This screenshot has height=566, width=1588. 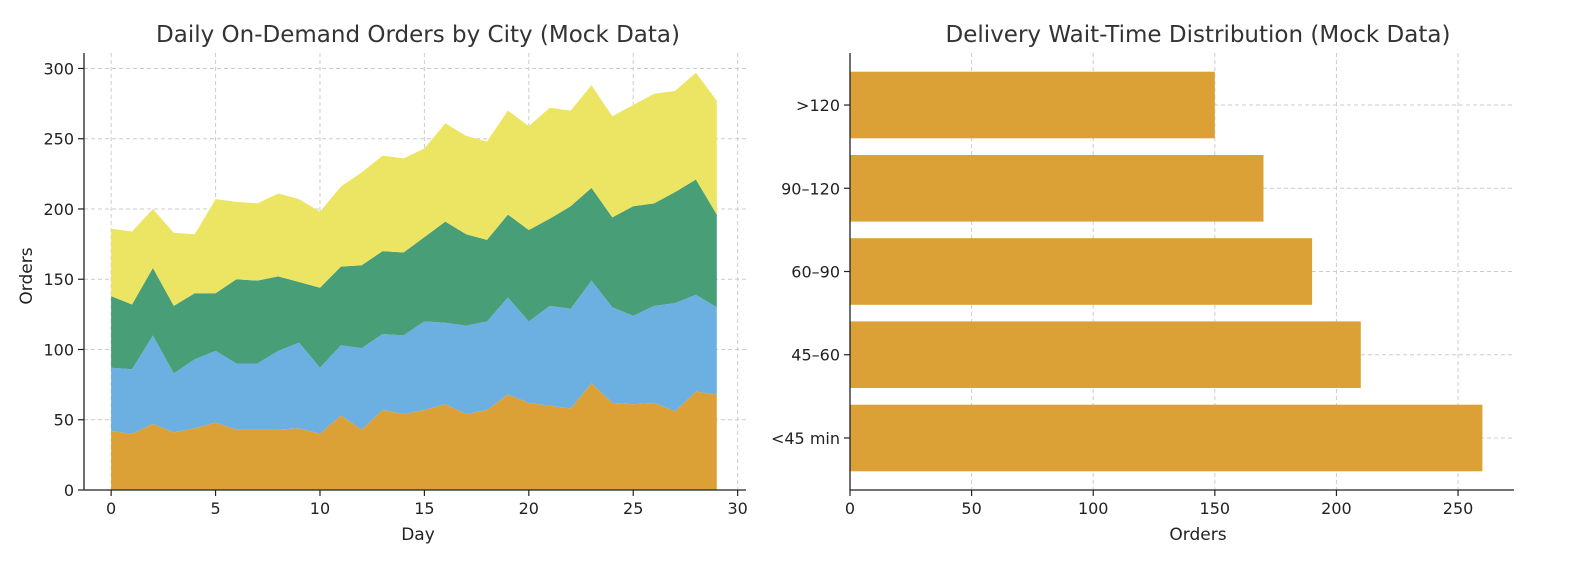 What do you see at coordinates (414, 276) in the screenshot?
I see `area-series-3: City C` at bounding box center [414, 276].